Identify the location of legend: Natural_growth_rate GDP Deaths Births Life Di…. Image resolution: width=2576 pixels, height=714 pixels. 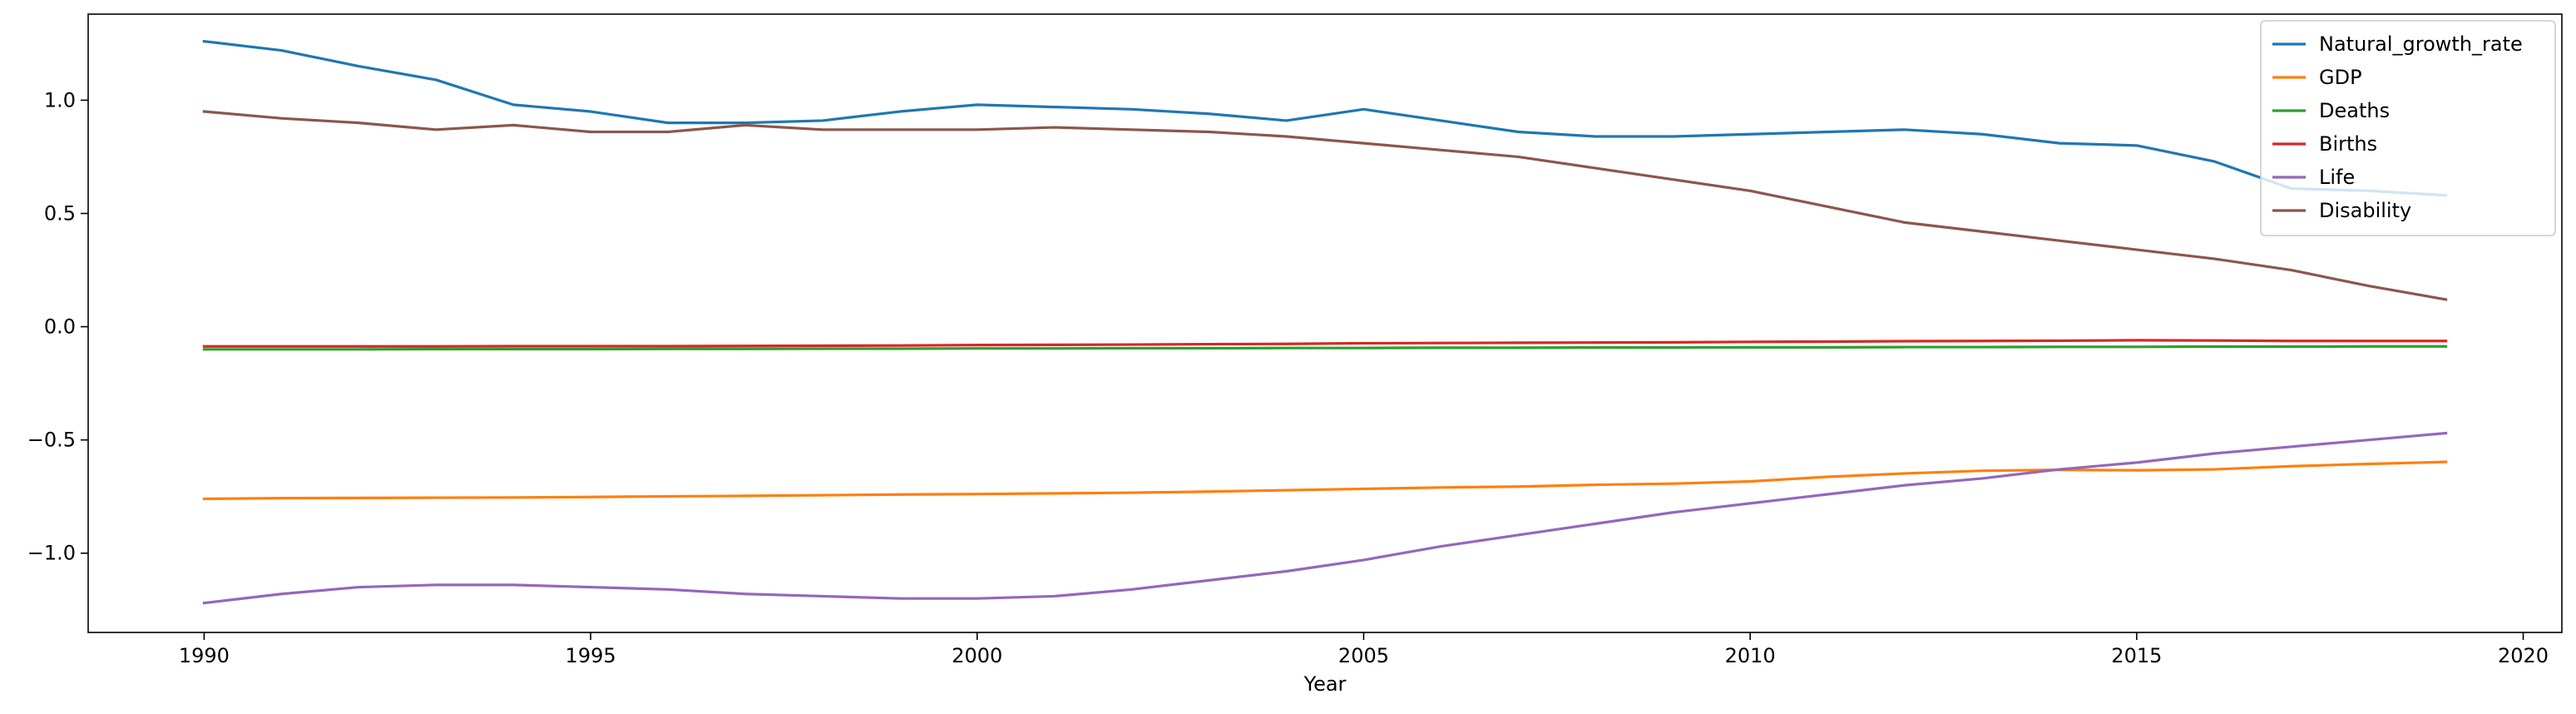
(2408, 128).